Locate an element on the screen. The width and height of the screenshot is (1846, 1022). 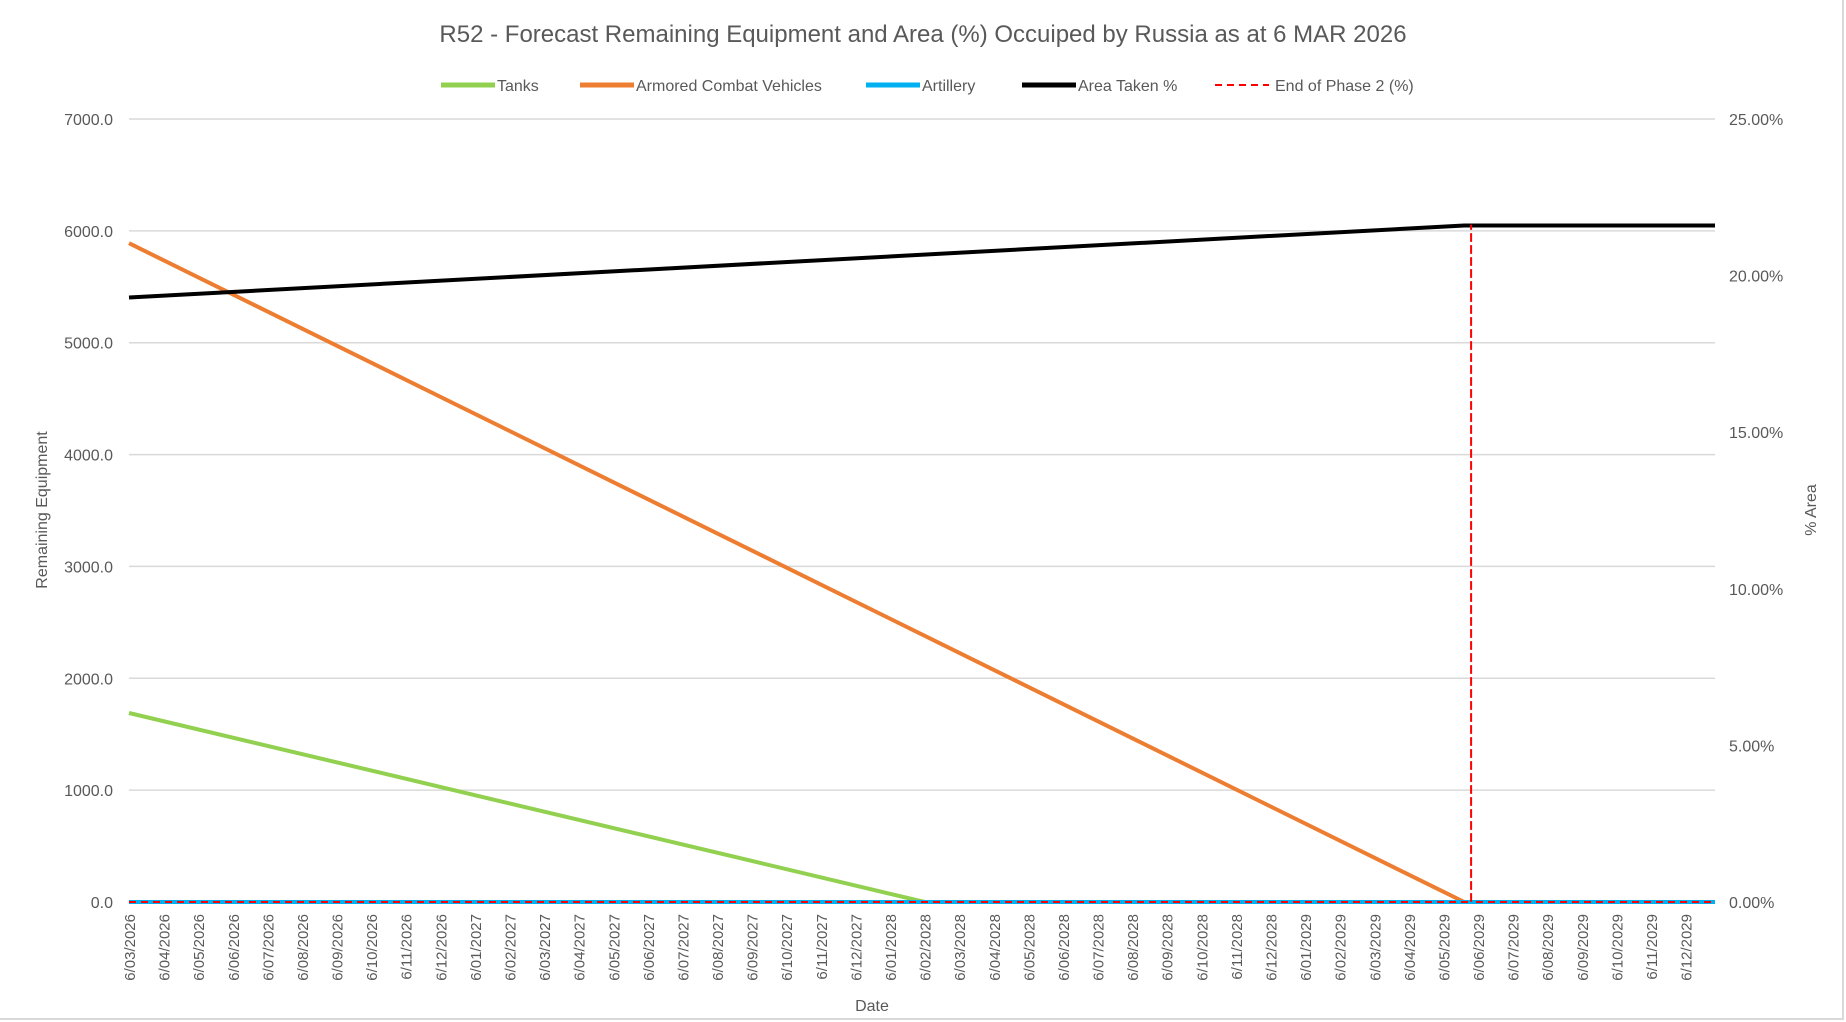
y2-tick-label: 10.00% is located at coordinates (1756, 590).